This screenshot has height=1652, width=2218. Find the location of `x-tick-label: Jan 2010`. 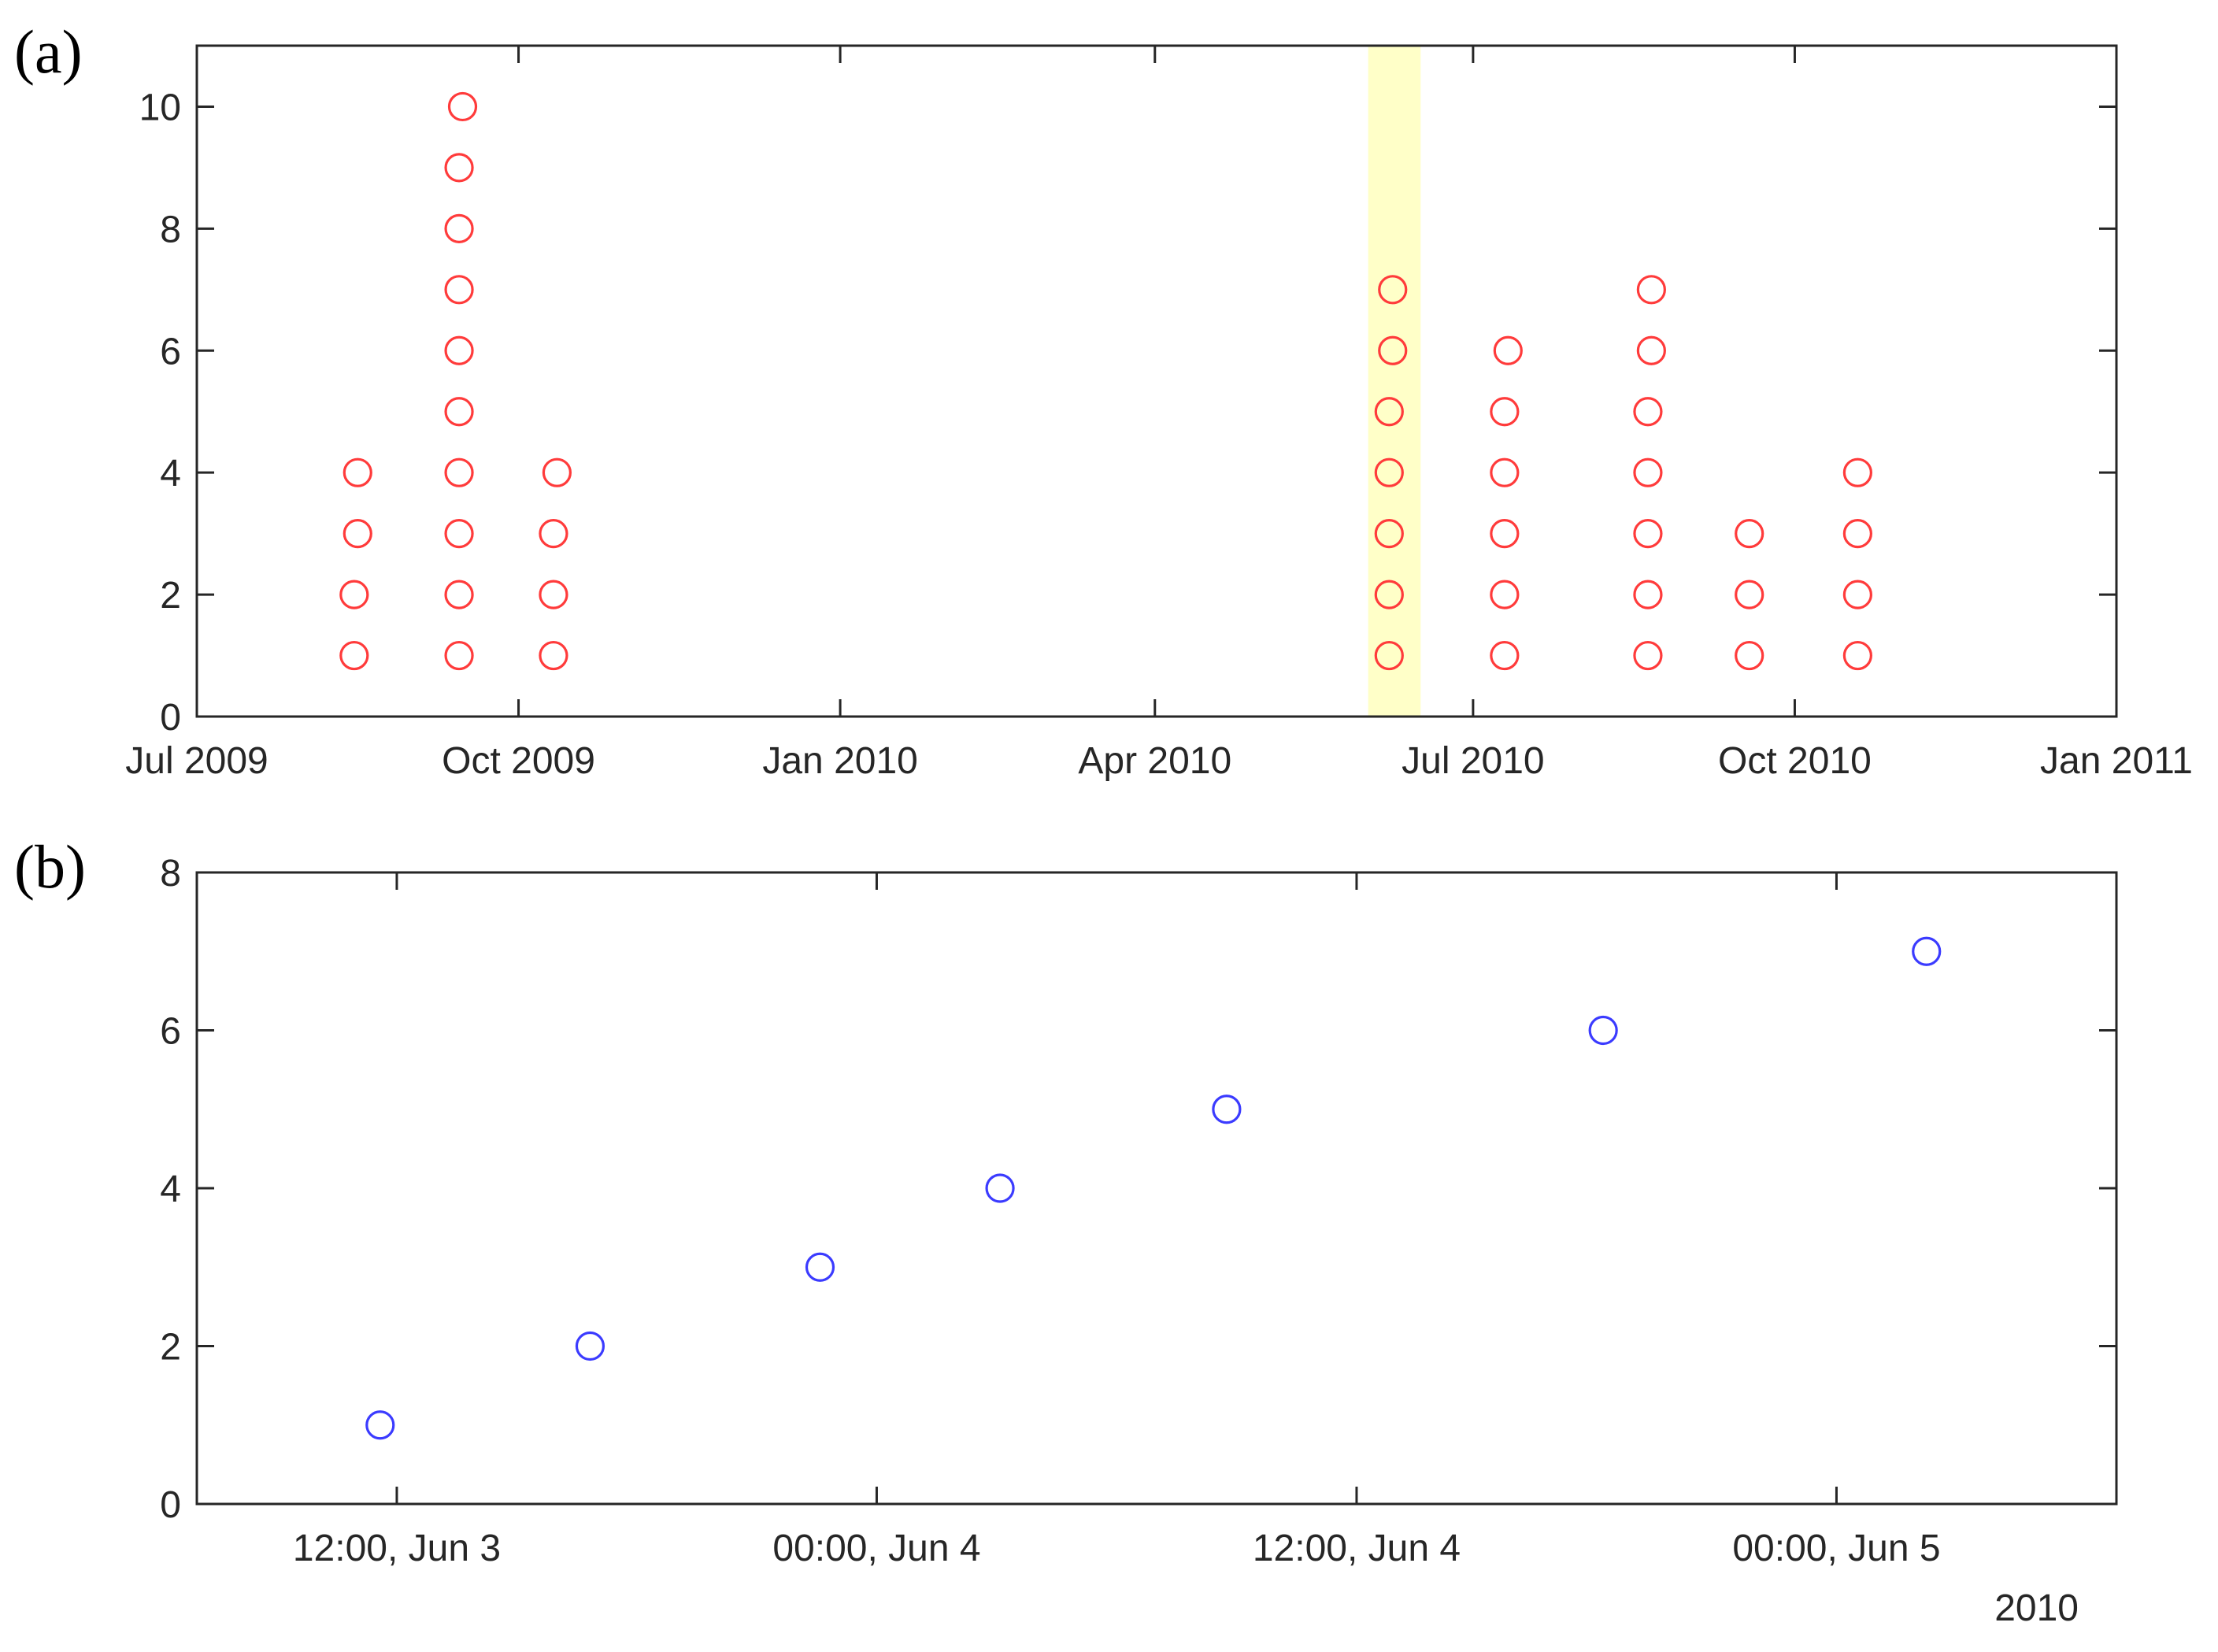

x-tick-label: Jan 2010 is located at coordinates (840, 761).